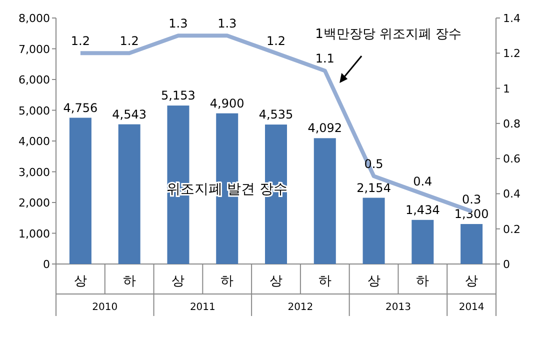 This screenshot has height=343, width=550. What do you see at coordinates (34, 172) in the screenshot?
I see `y-tick-label: 3,000` at bounding box center [34, 172].